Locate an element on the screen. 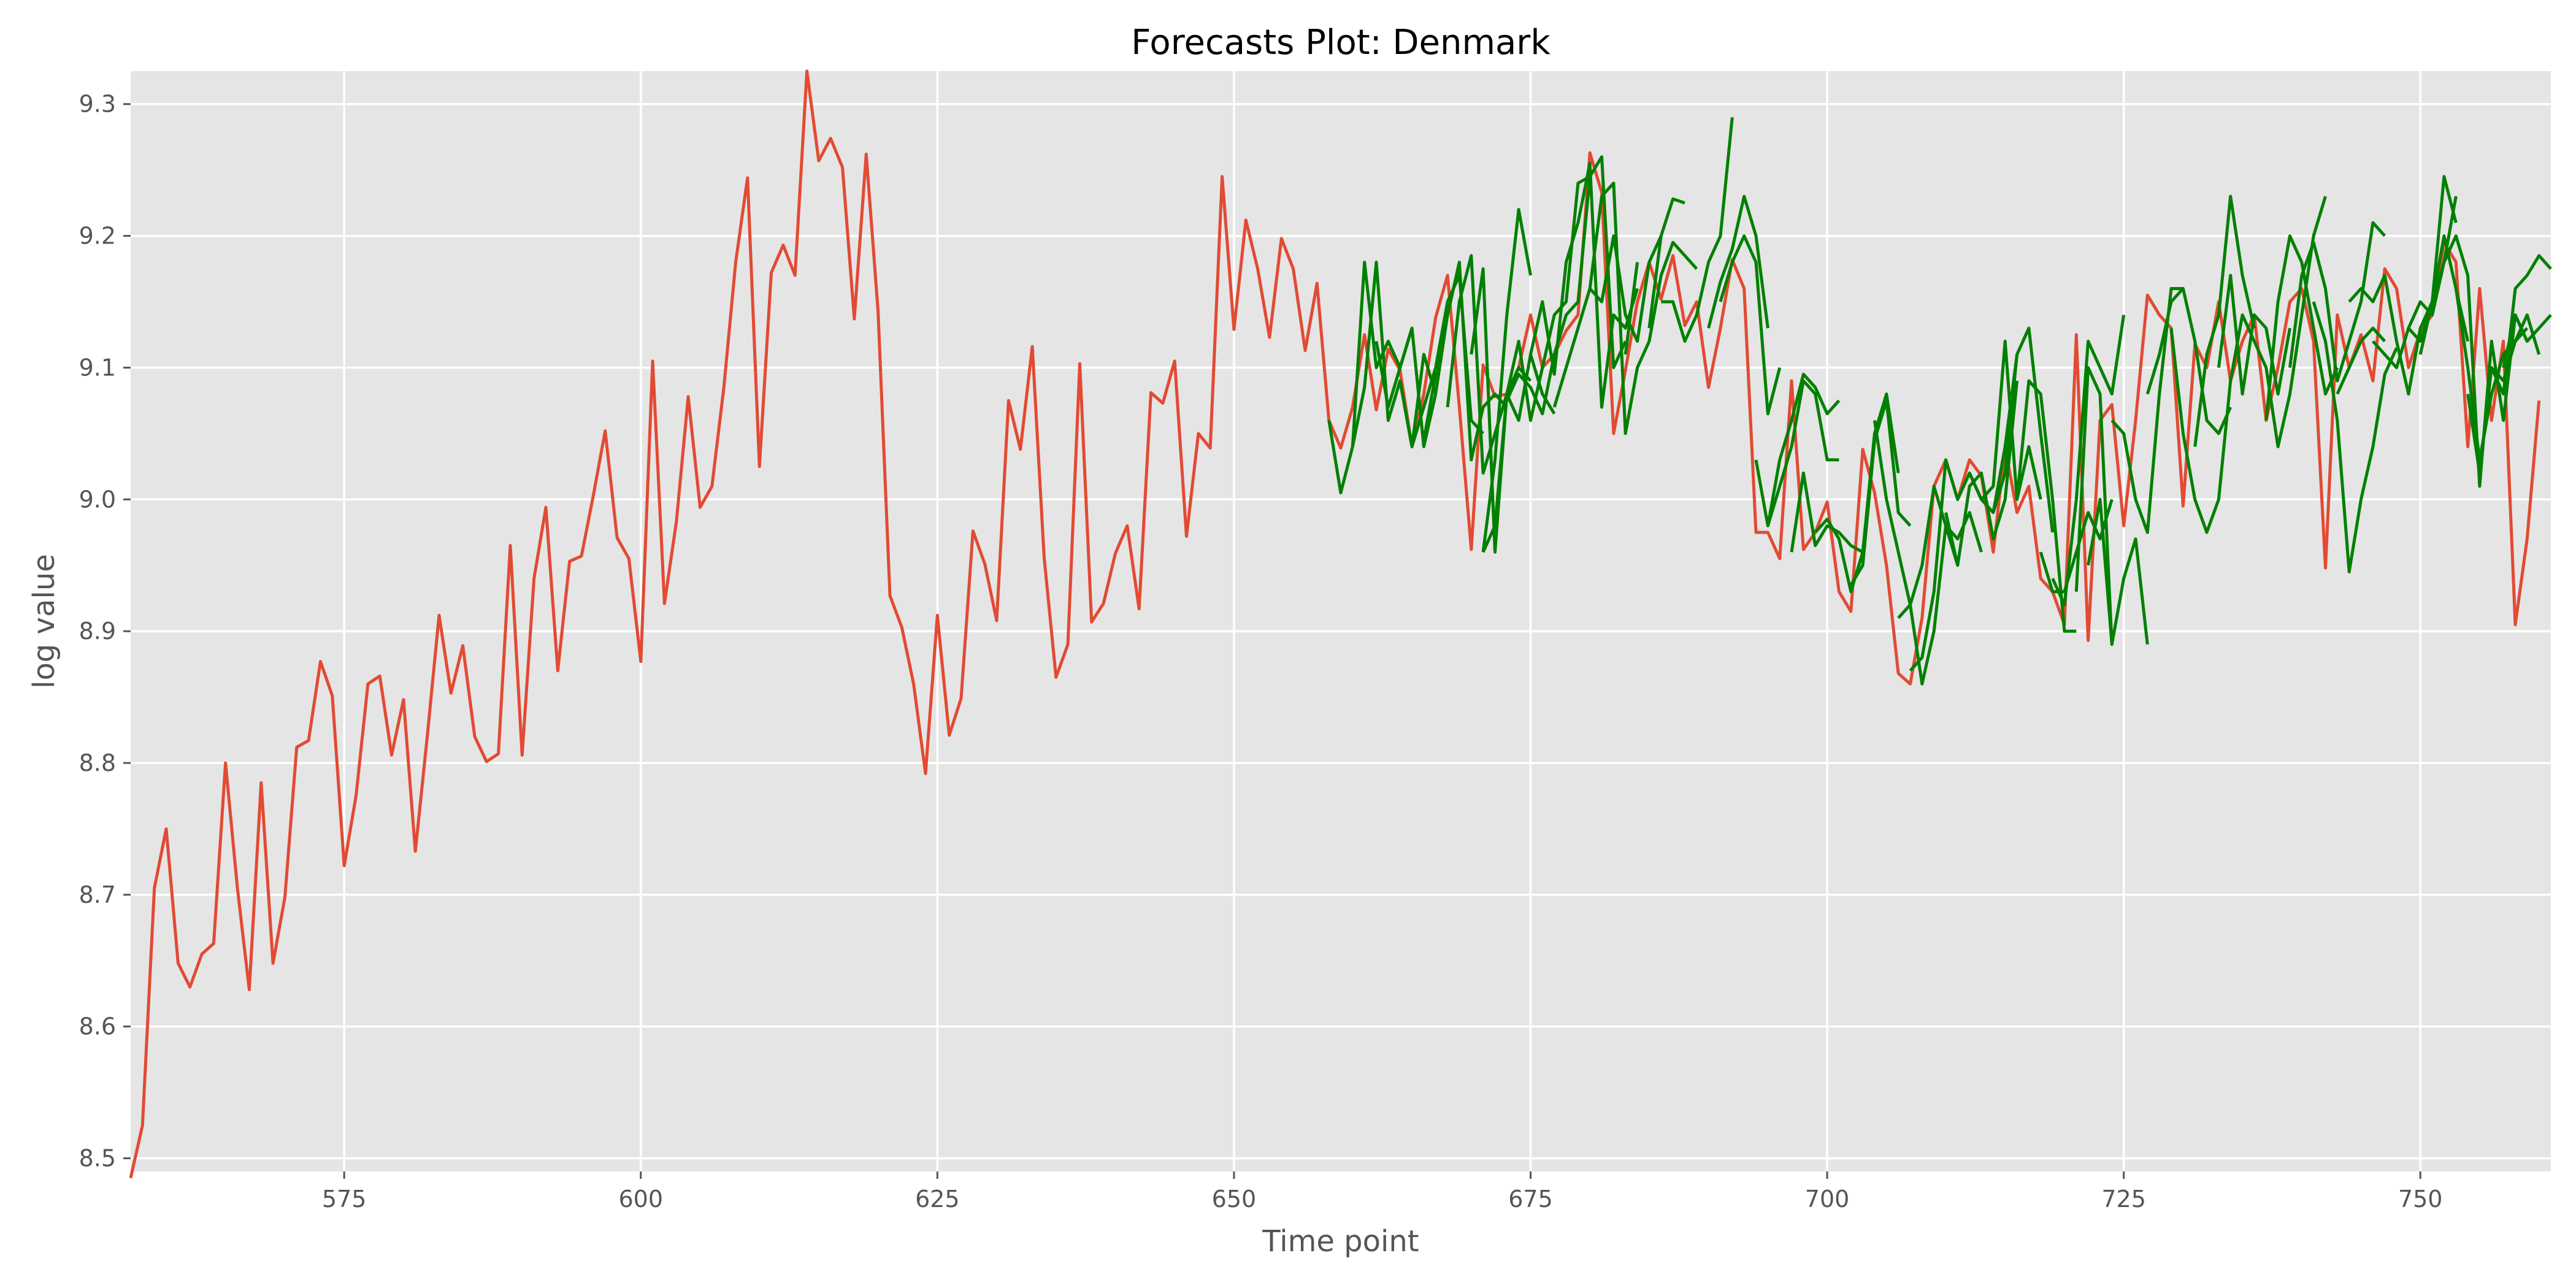 The height and width of the screenshot is (1288, 2576). y-tick-label: 9.2 is located at coordinates (97, 236).